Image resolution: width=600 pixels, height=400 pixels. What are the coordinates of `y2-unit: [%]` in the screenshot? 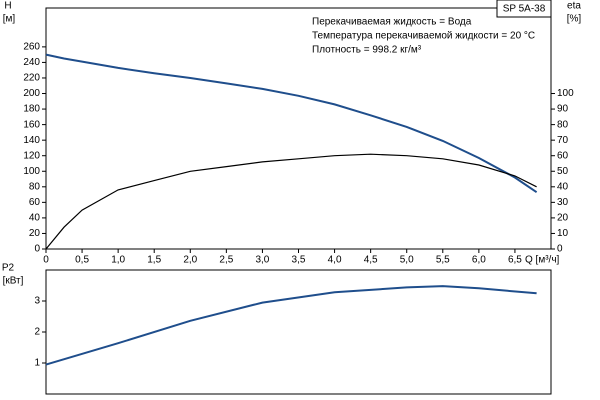 It's located at (574, 19).